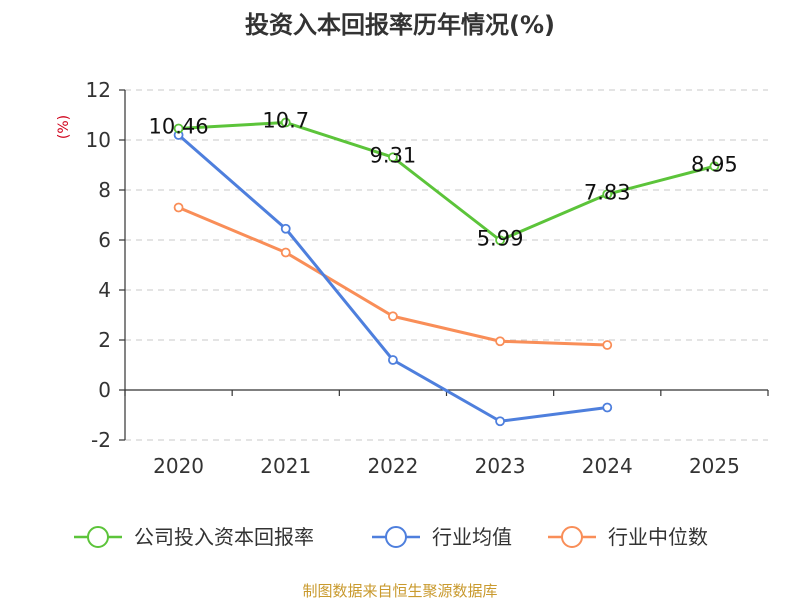 The width and height of the screenshot is (800, 600). I want to click on y-tick-label: 12, so click(98, 90).